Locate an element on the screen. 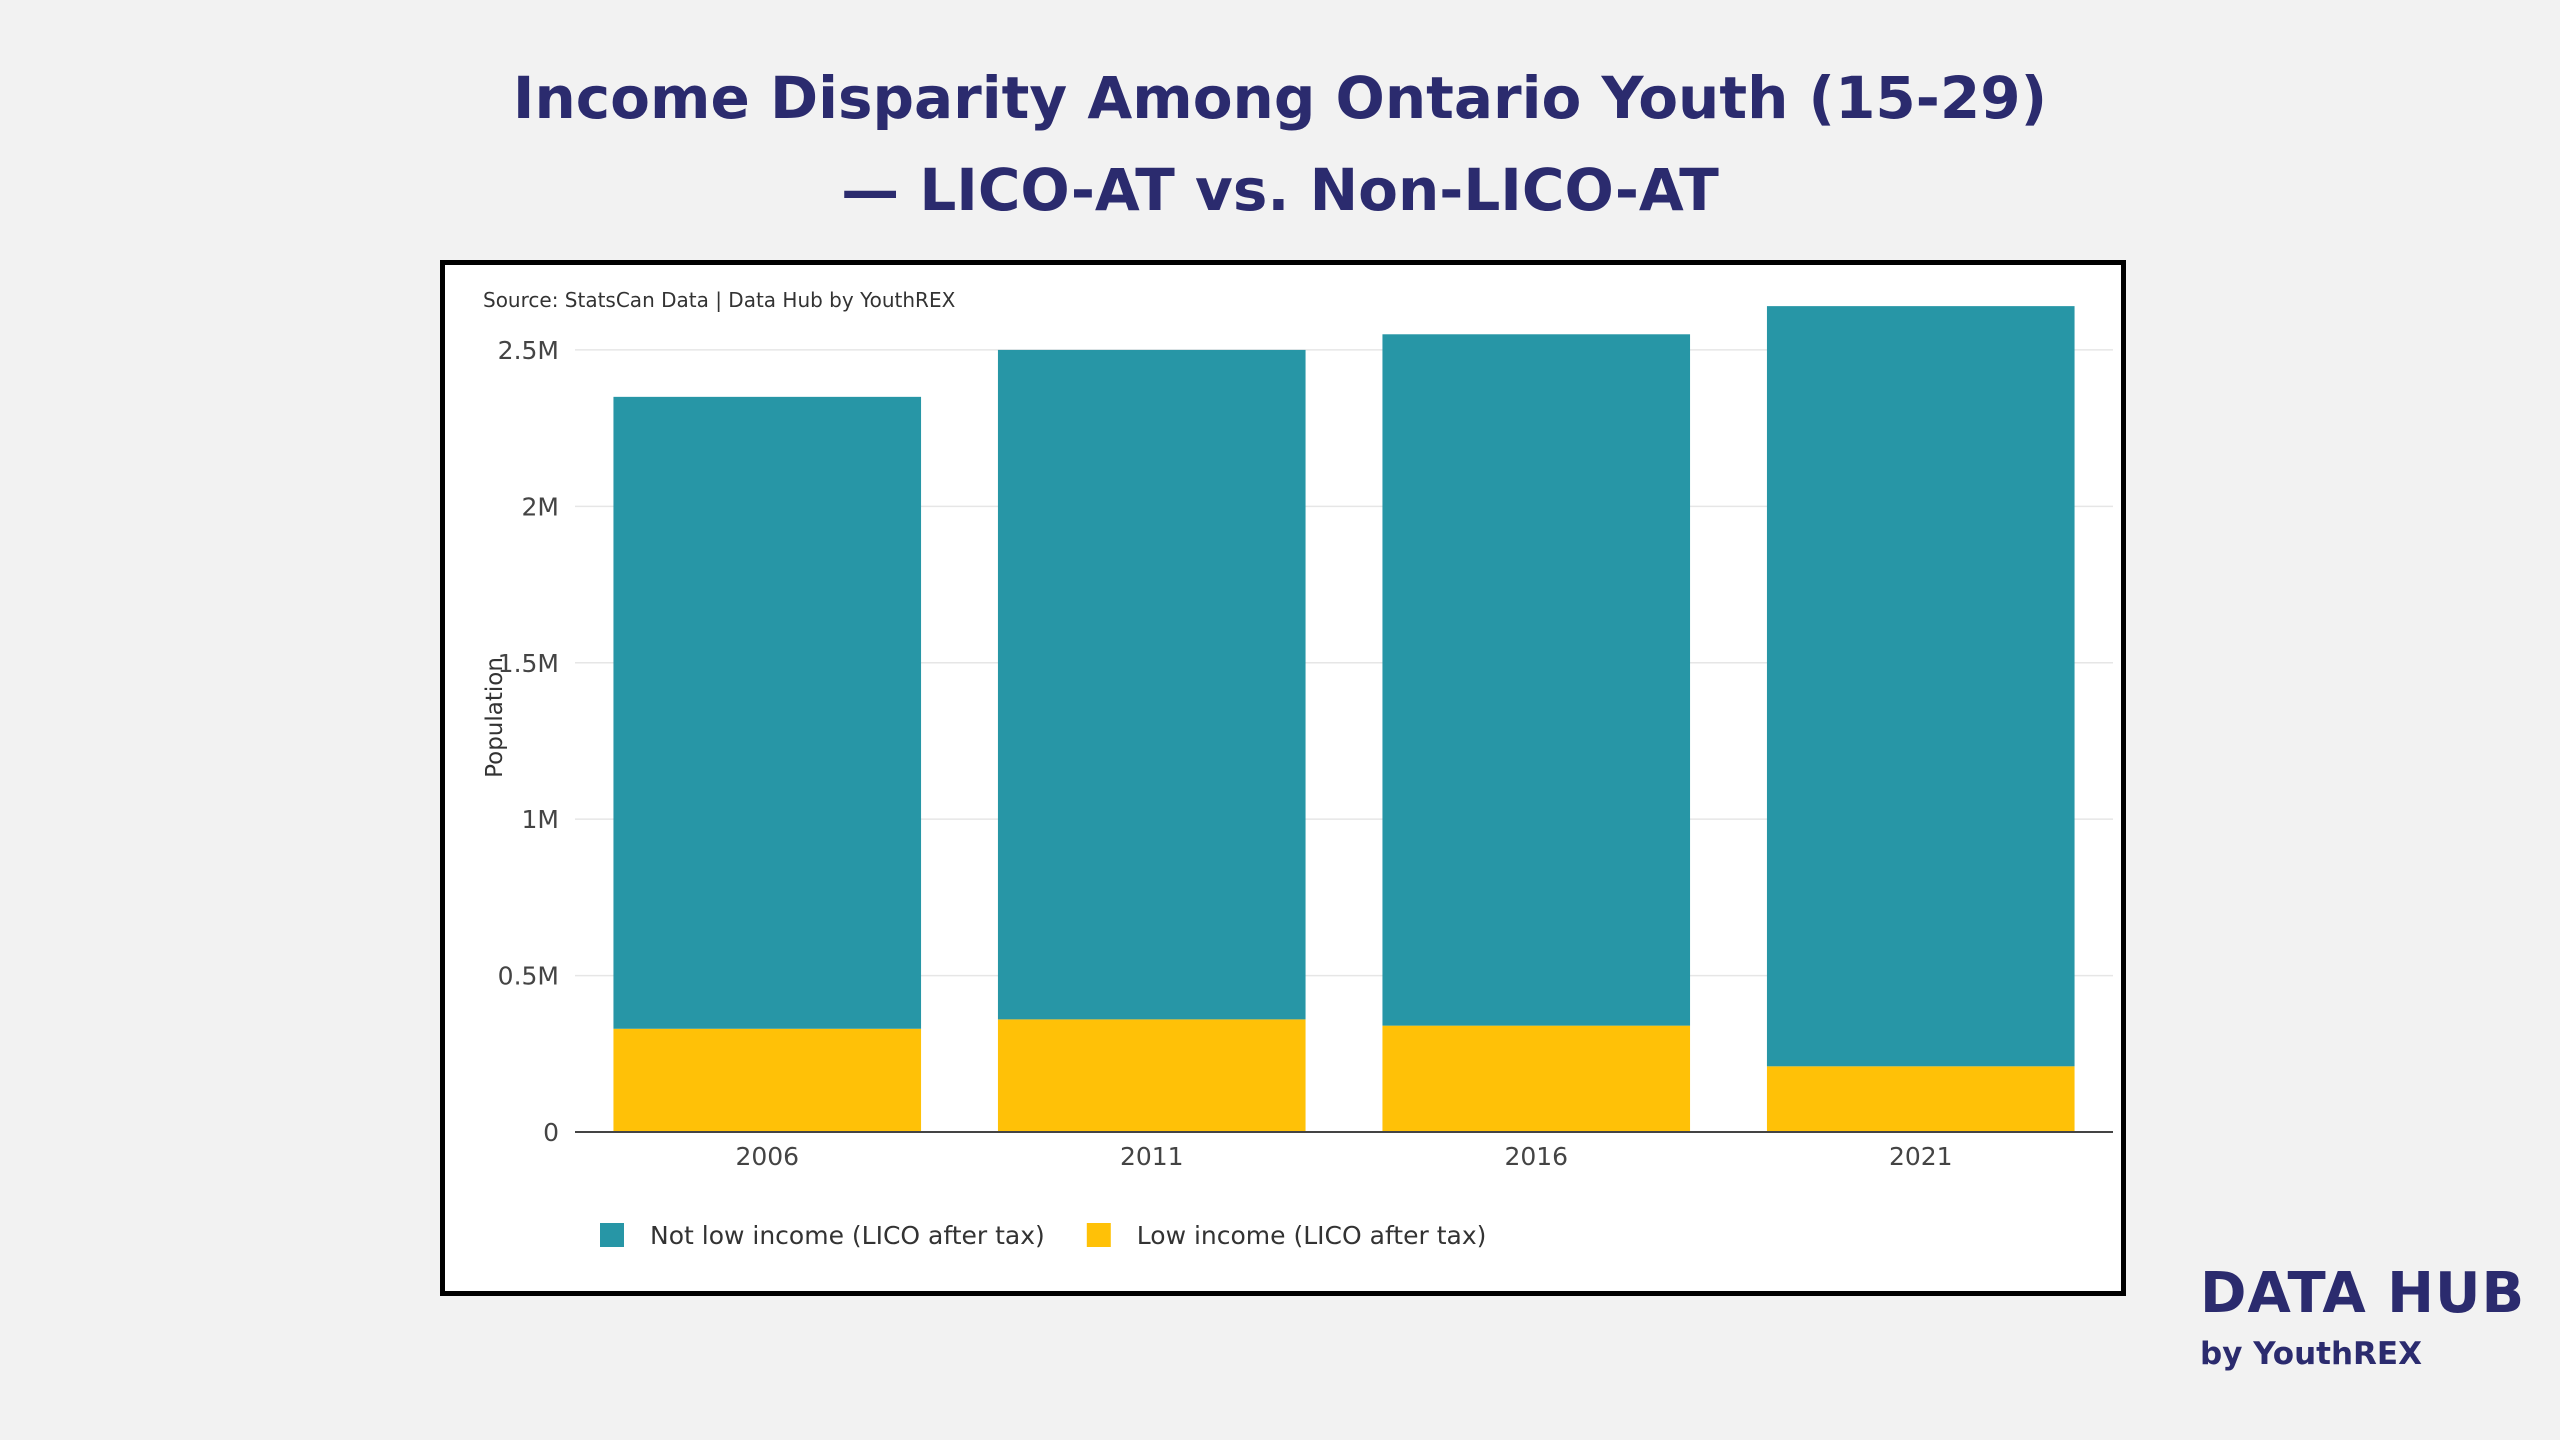 The width and height of the screenshot is (2560, 1440). y-tick-label: 1.5M is located at coordinates (528, 663).